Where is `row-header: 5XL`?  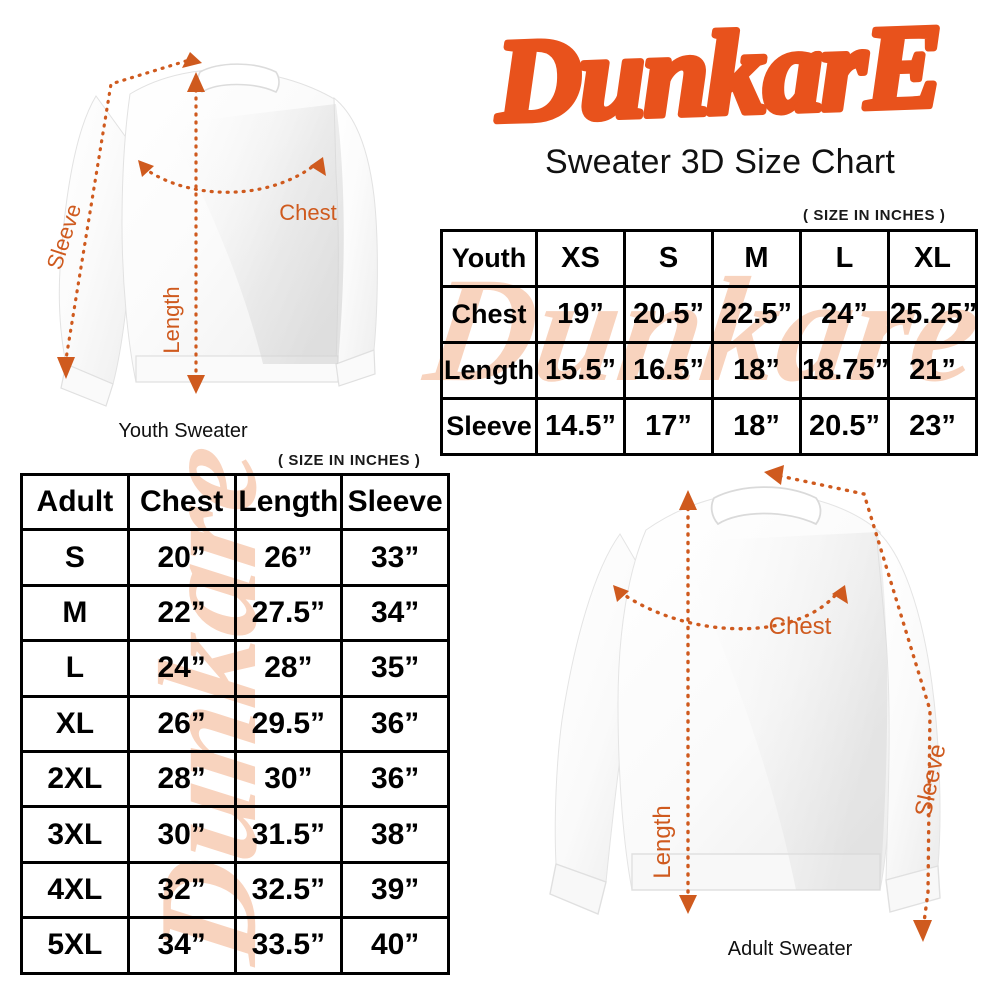
row-header: 5XL is located at coordinates (75, 945).